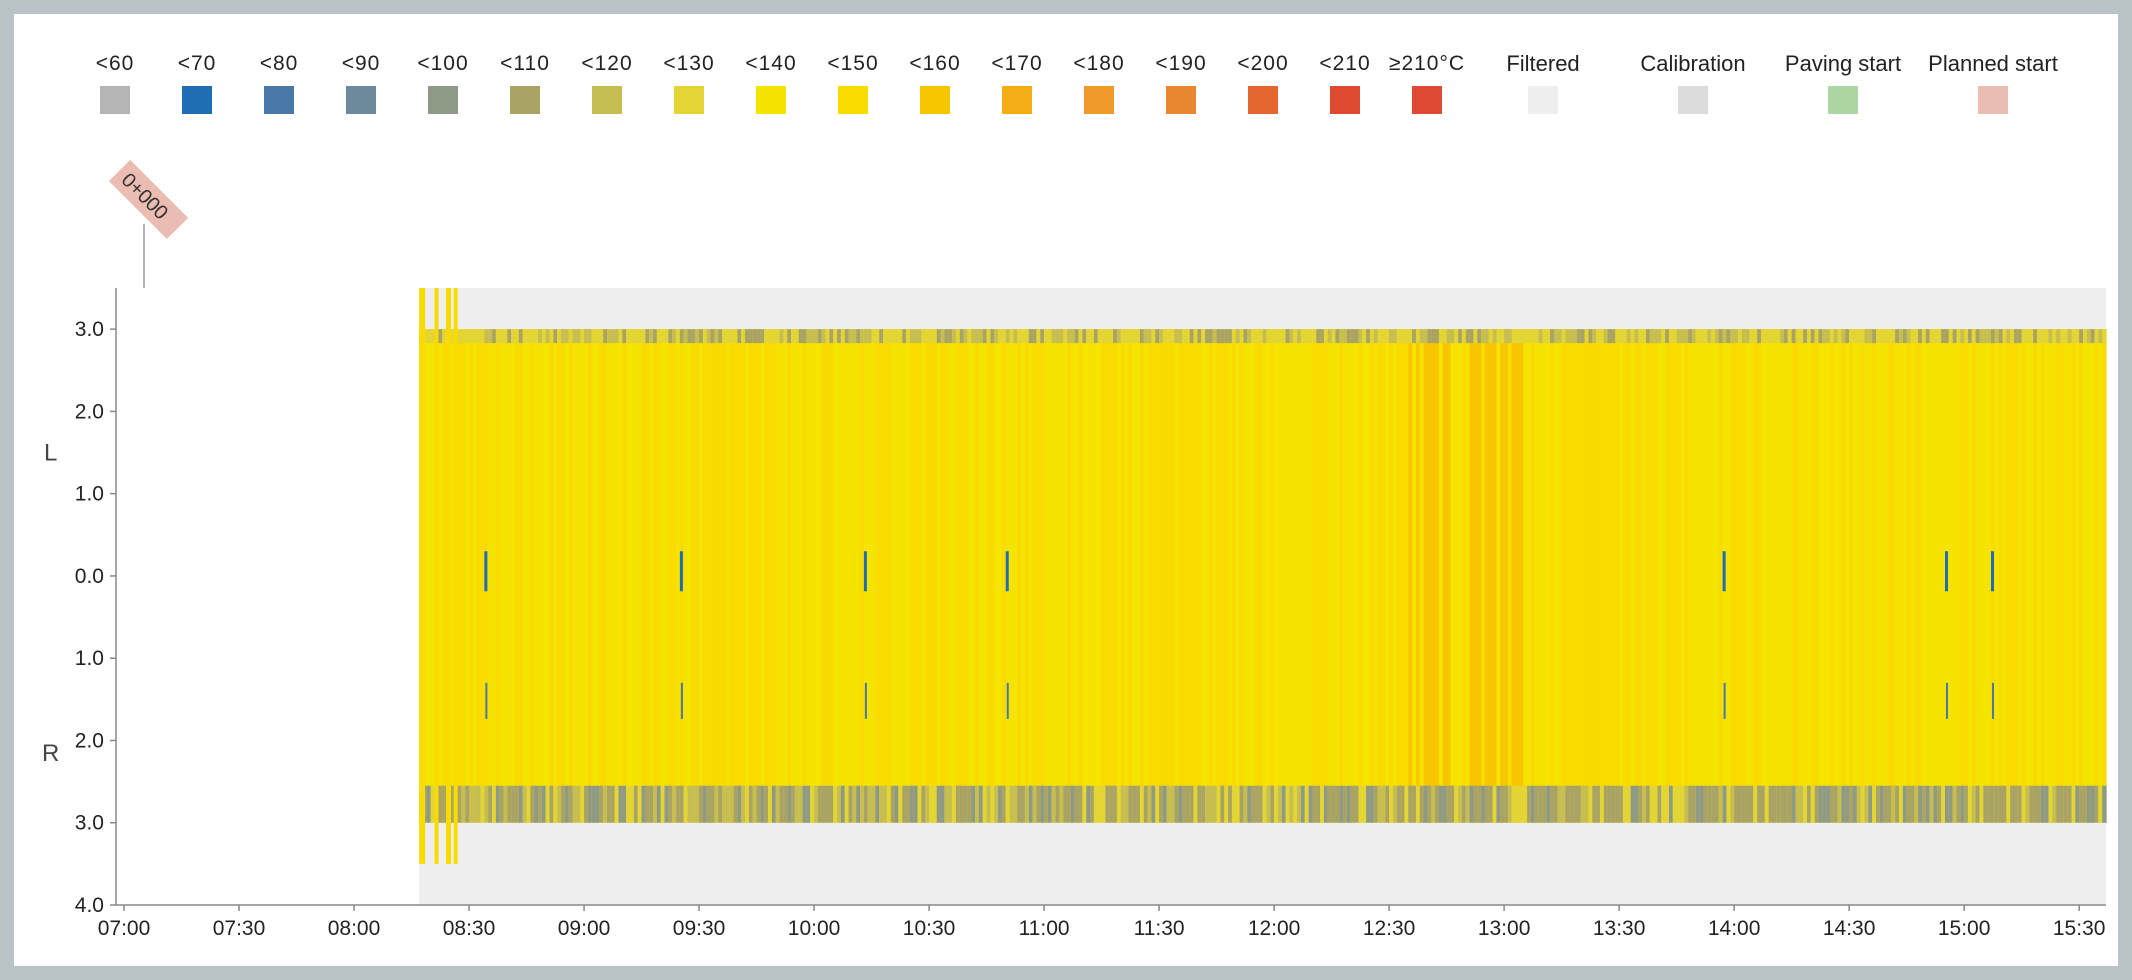 This screenshot has width=2132, height=980. What do you see at coordinates (50, 453) in the screenshot?
I see `y-side-label-left: L` at bounding box center [50, 453].